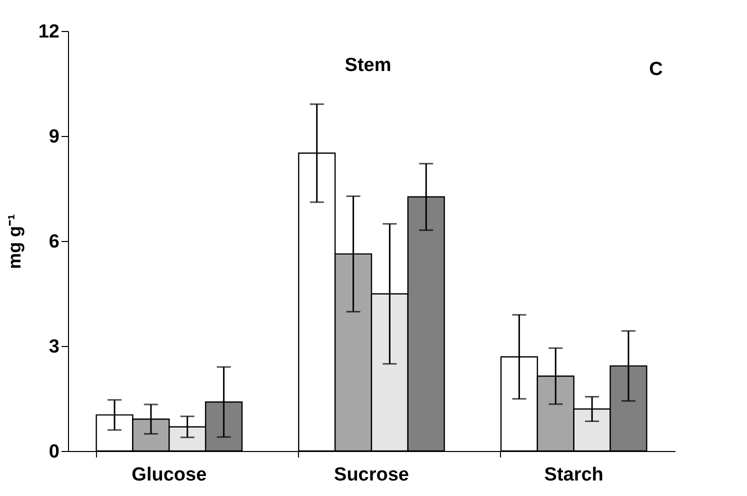 This screenshot has width=747, height=496. Describe the element at coordinates (54, 452) in the screenshot. I see `y-tick-label: 0` at that location.